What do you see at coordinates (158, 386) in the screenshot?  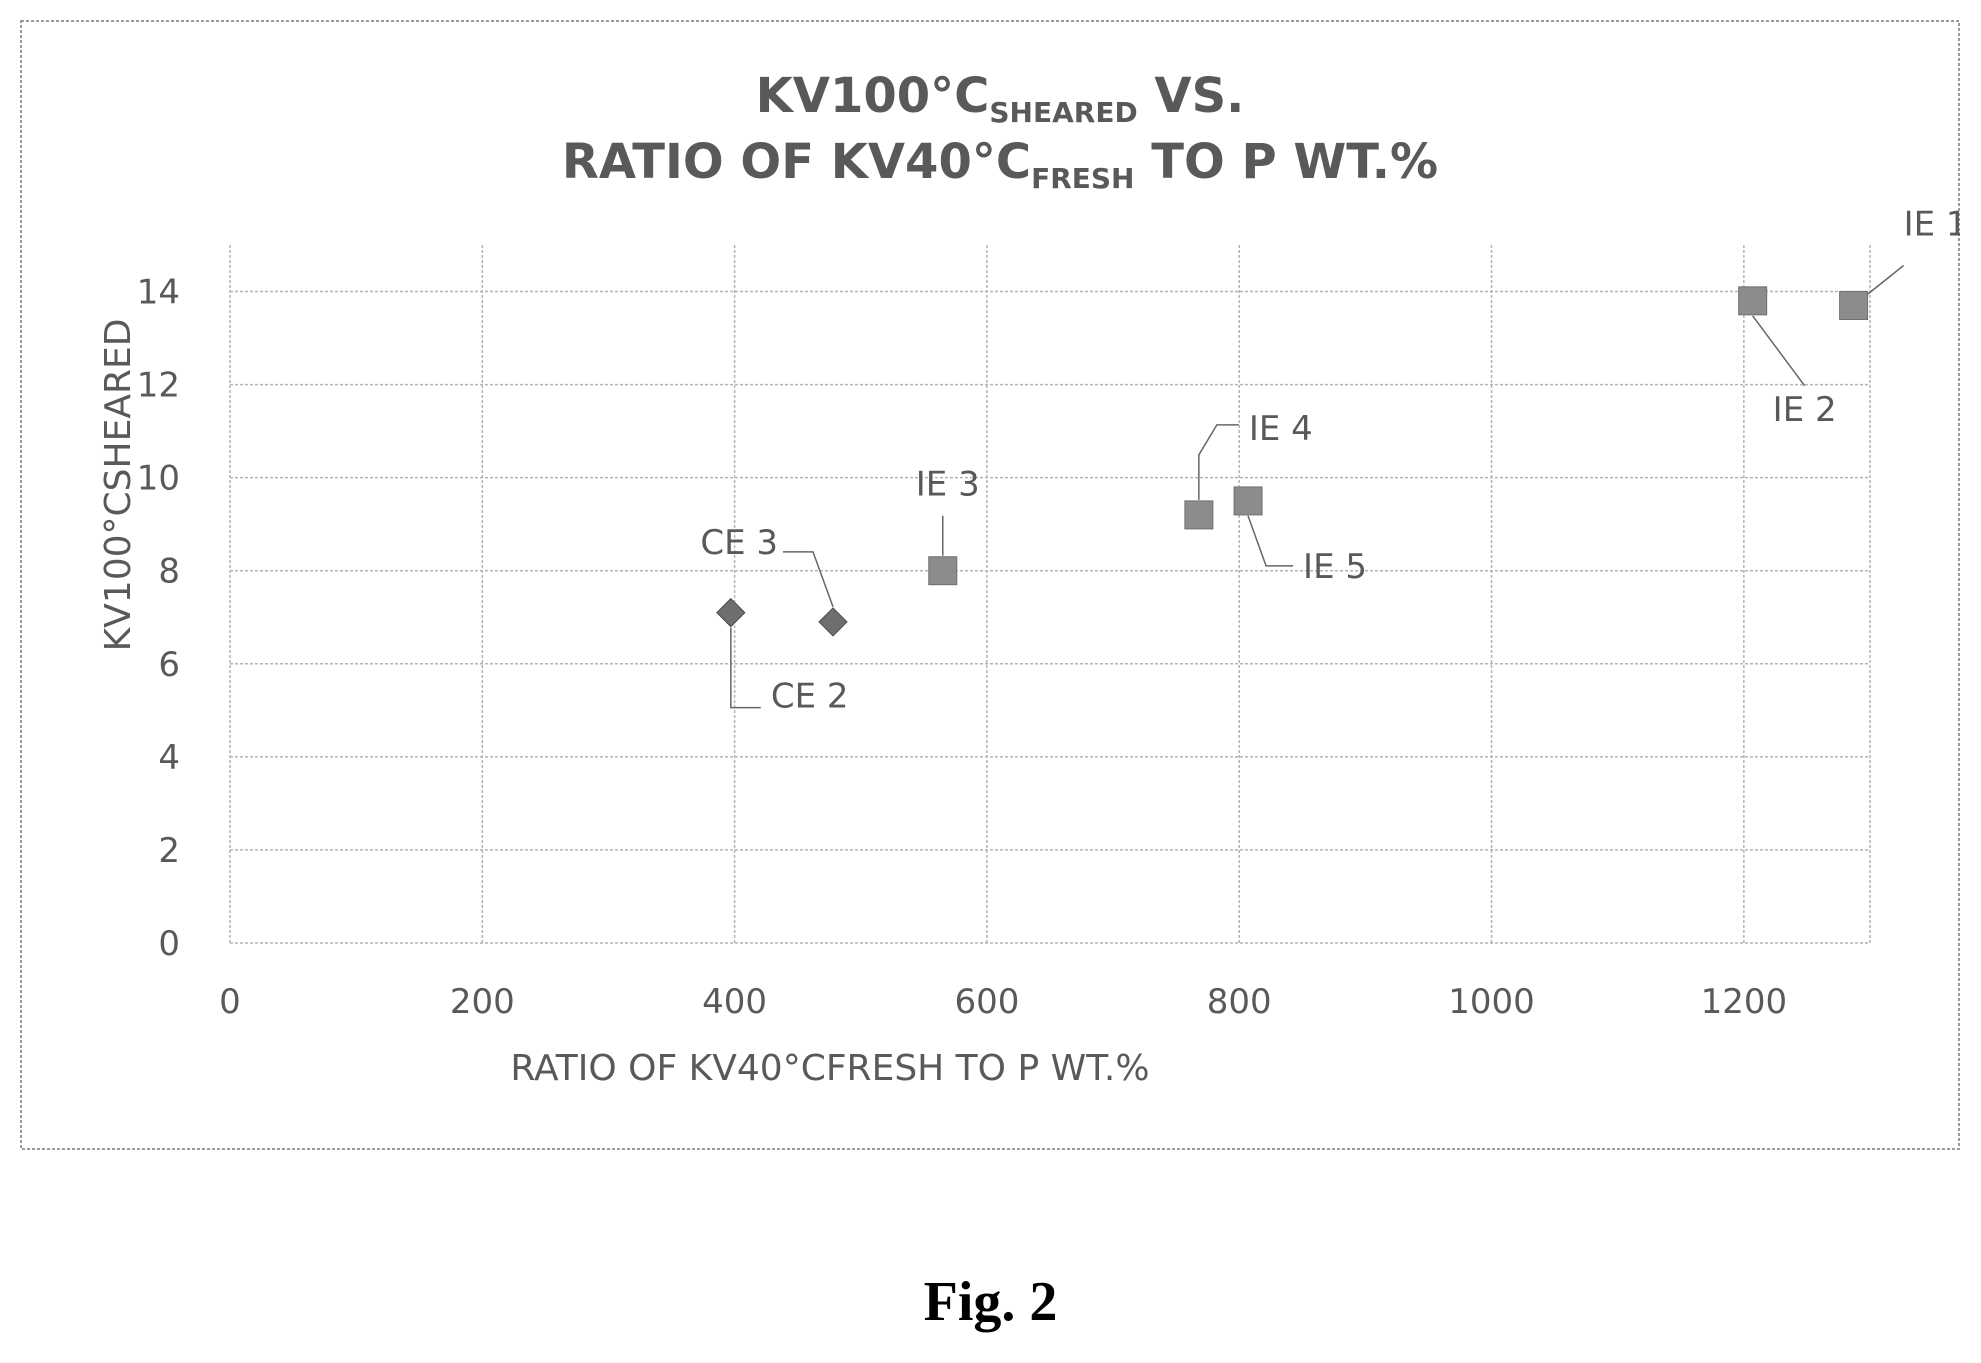 I see `y-tick-label: 12` at bounding box center [158, 386].